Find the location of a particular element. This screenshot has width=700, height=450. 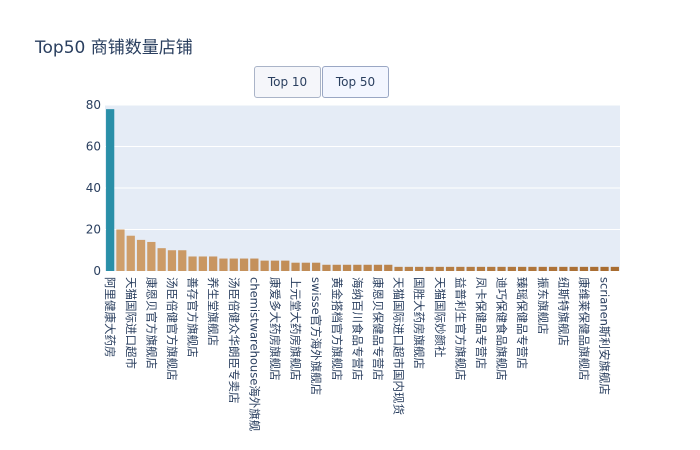

x-tick-label: 阿里健康大药房 is located at coordinates (110, 317).